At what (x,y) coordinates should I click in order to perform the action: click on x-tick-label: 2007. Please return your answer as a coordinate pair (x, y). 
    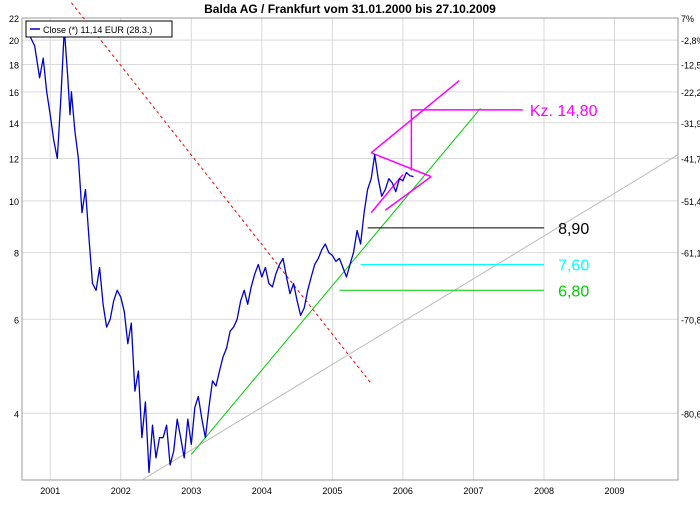
    Looking at the image, I should click on (473, 491).